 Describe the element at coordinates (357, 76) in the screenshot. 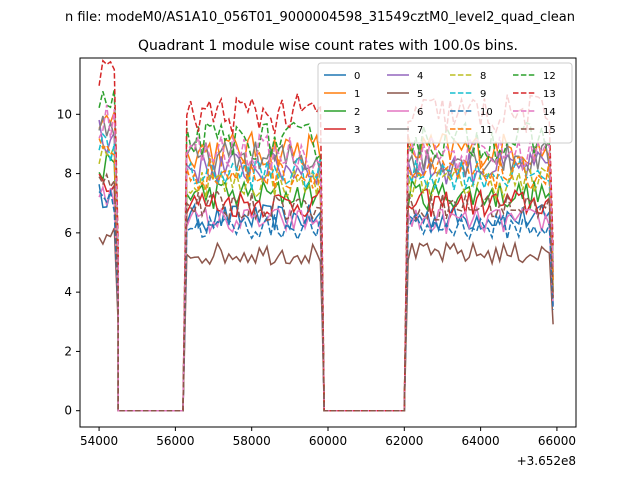

I see `legend-label: 0` at that location.